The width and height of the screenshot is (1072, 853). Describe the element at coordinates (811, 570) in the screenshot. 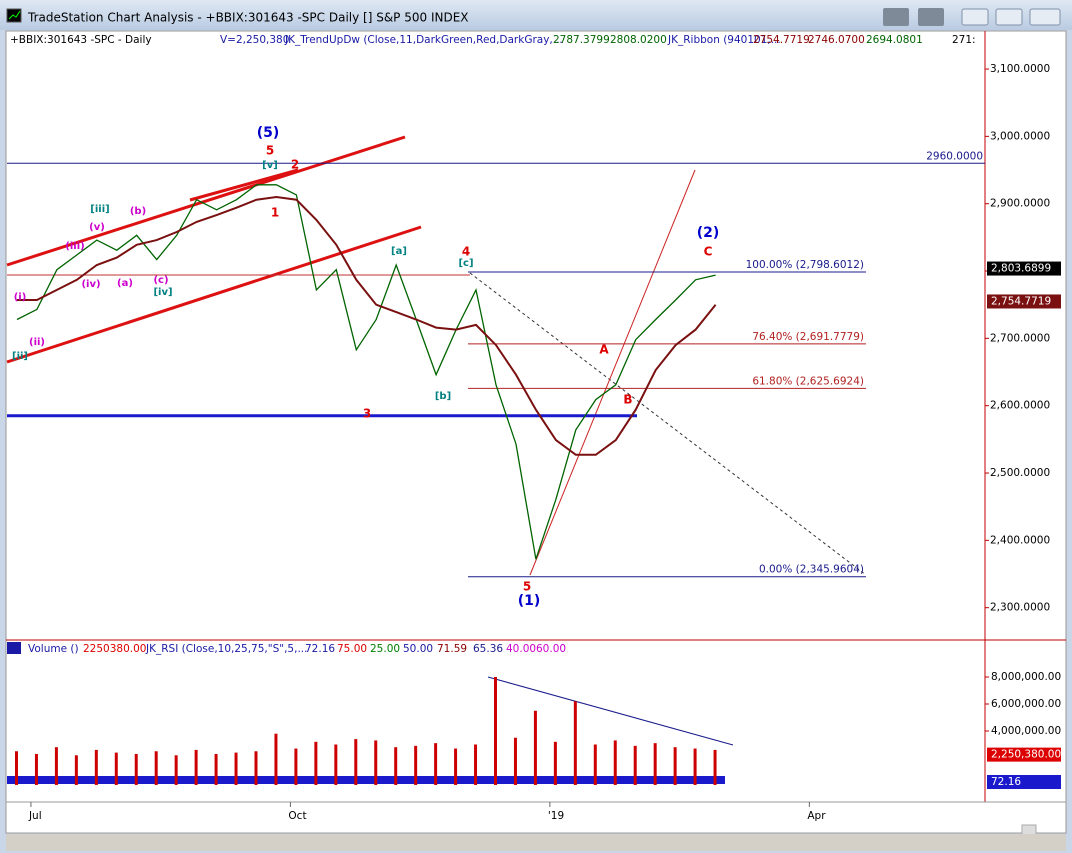

I see `level-label: 0.00% (2,345.9604)` at that location.